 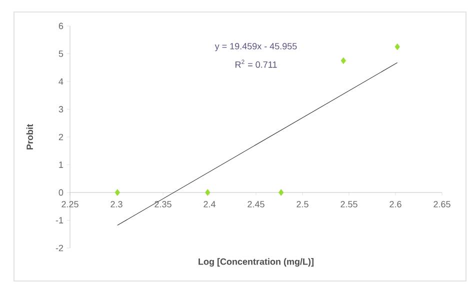 What do you see at coordinates (163, 204) in the screenshot?
I see `x-tick-label: 2.35` at bounding box center [163, 204].